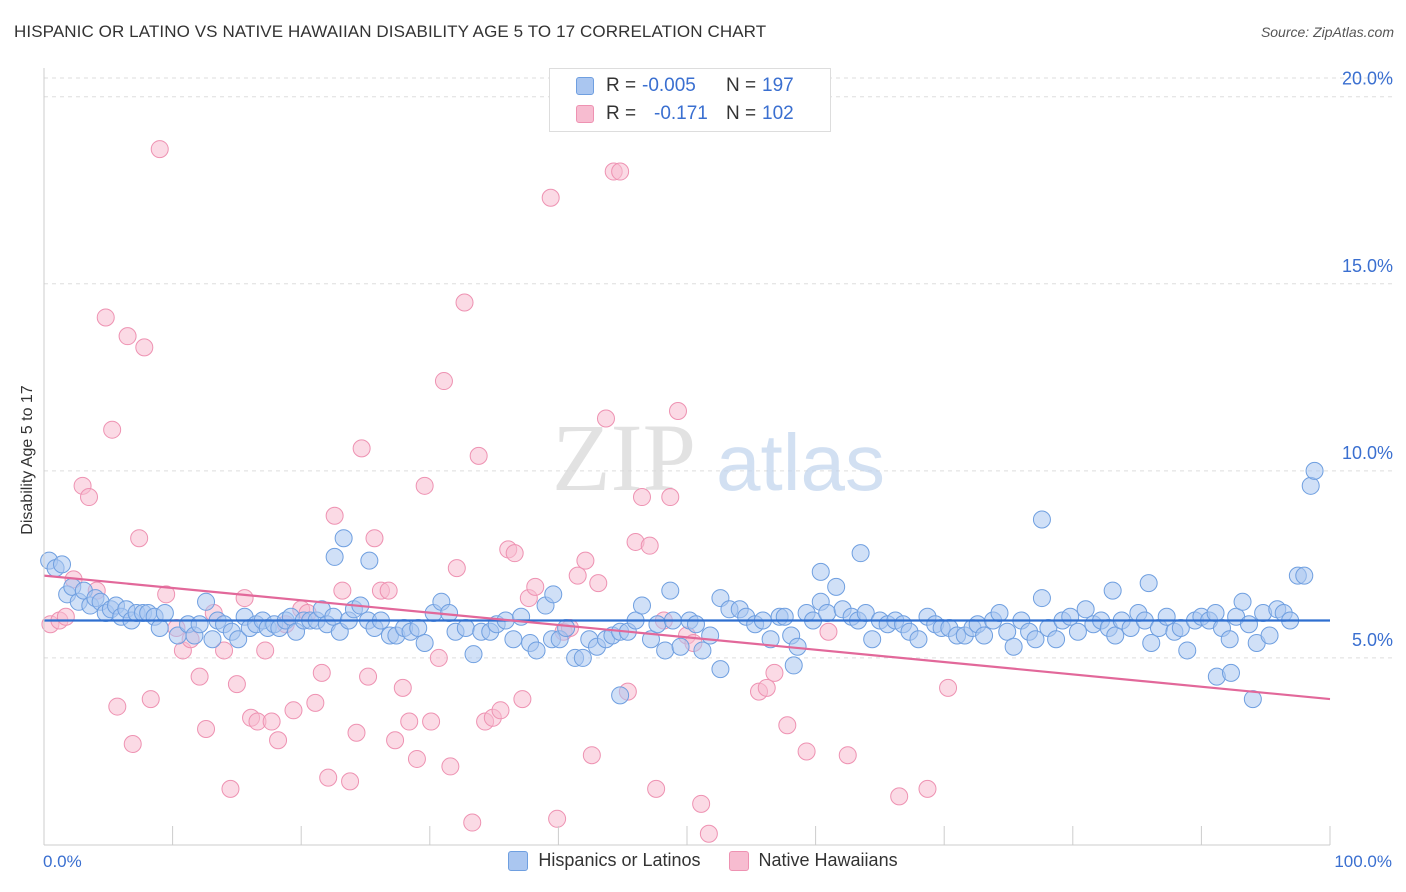 The width and height of the screenshot is (1406, 892). I want to click on x-tick-label-min: 0.0%, so click(62, 861).